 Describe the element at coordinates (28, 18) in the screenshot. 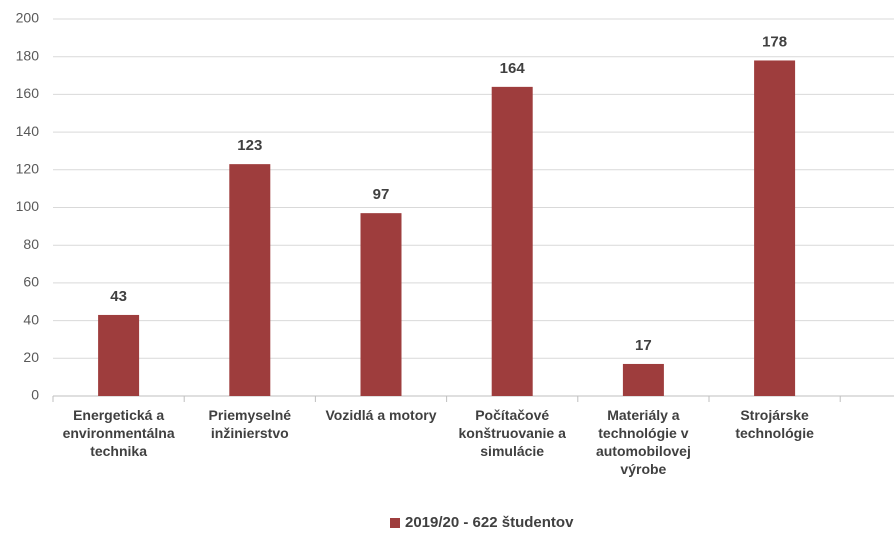

I see `y-tick-label: 200` at that location.